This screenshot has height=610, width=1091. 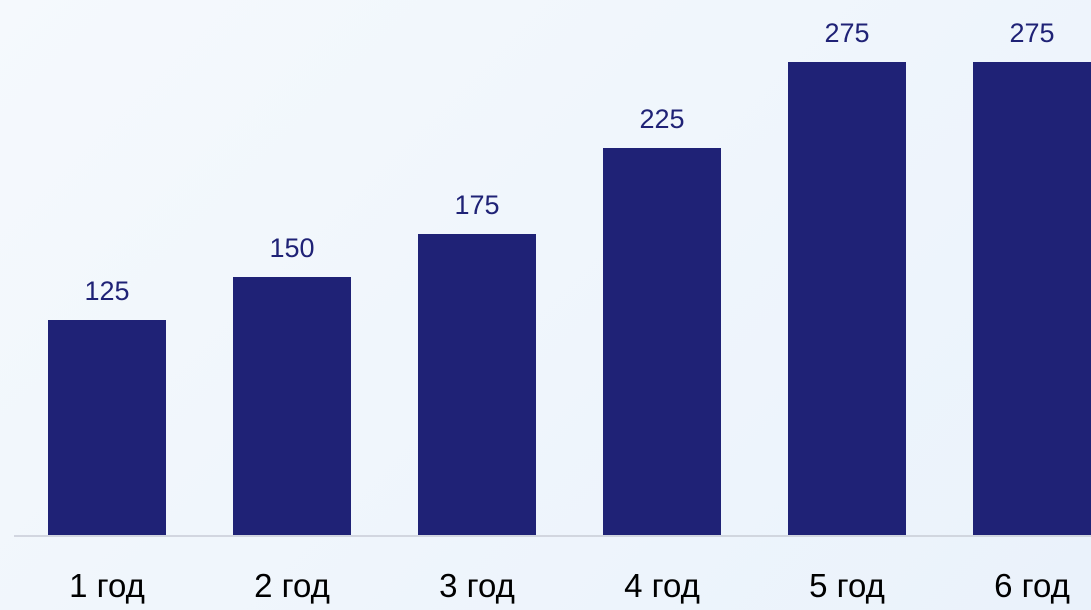 What do you see at coordinates (569, 585) in the screenshot?
I see `category-labels-group: 1 год 2 год 3 год 4 год 5 год 6 год` at bounding box center [569, 585].